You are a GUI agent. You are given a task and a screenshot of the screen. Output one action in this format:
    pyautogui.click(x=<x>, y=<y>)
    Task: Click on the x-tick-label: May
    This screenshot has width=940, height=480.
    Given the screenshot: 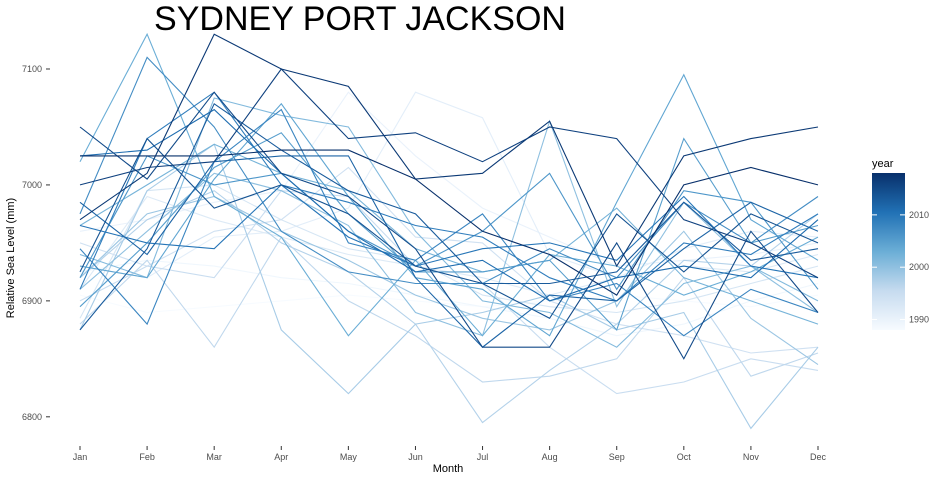 What is the action you would take?
    pyautogui.click(x=349, y=457)
    